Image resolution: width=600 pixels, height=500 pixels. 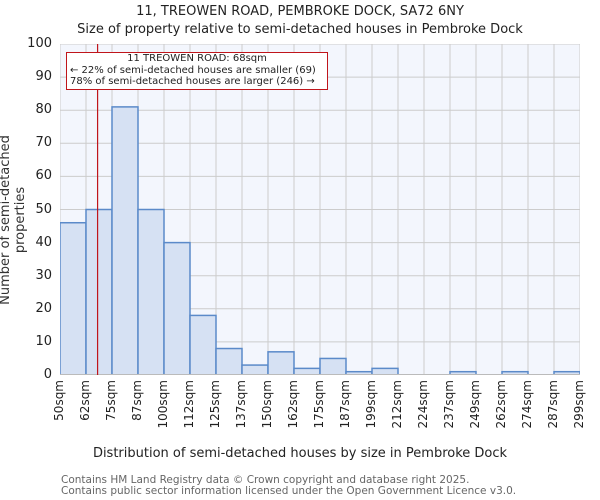 I want to click on x-tick-label: 299sqm, so click(x=579, y=404).